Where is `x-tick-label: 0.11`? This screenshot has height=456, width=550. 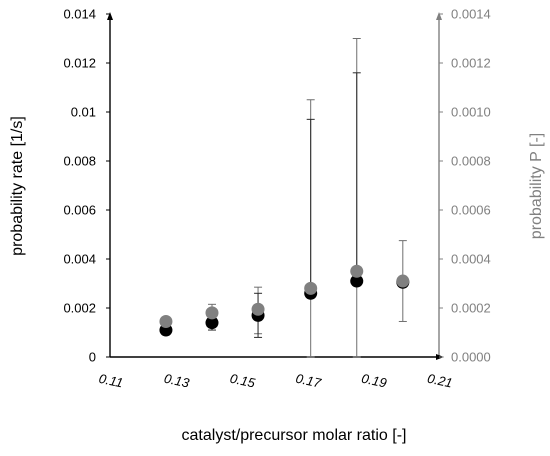
x-tick-label: 0.11 is located at coordinates (110, 381).